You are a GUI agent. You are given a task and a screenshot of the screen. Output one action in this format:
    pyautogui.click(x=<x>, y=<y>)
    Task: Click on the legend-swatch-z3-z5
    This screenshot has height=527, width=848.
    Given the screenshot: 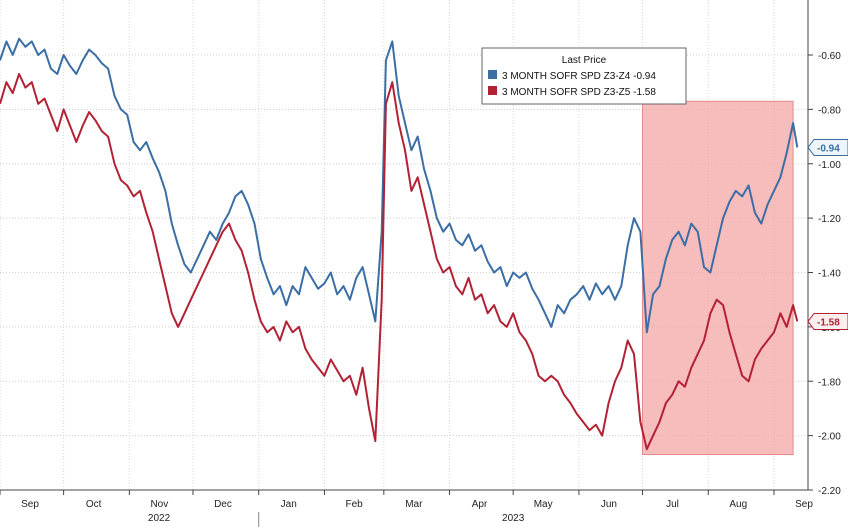 What is the action you would take?
    pyautogui.click(x=492, y=90)
    